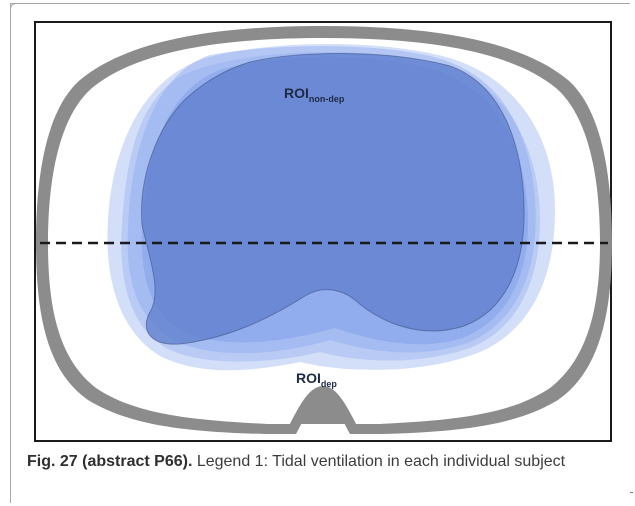 The width and height of the screenshot is (635, 506). Describe the element at coordinates (110, 461) in the screenshot. I see `figure-label: Fig. 27 (abstract P66).` at that location.